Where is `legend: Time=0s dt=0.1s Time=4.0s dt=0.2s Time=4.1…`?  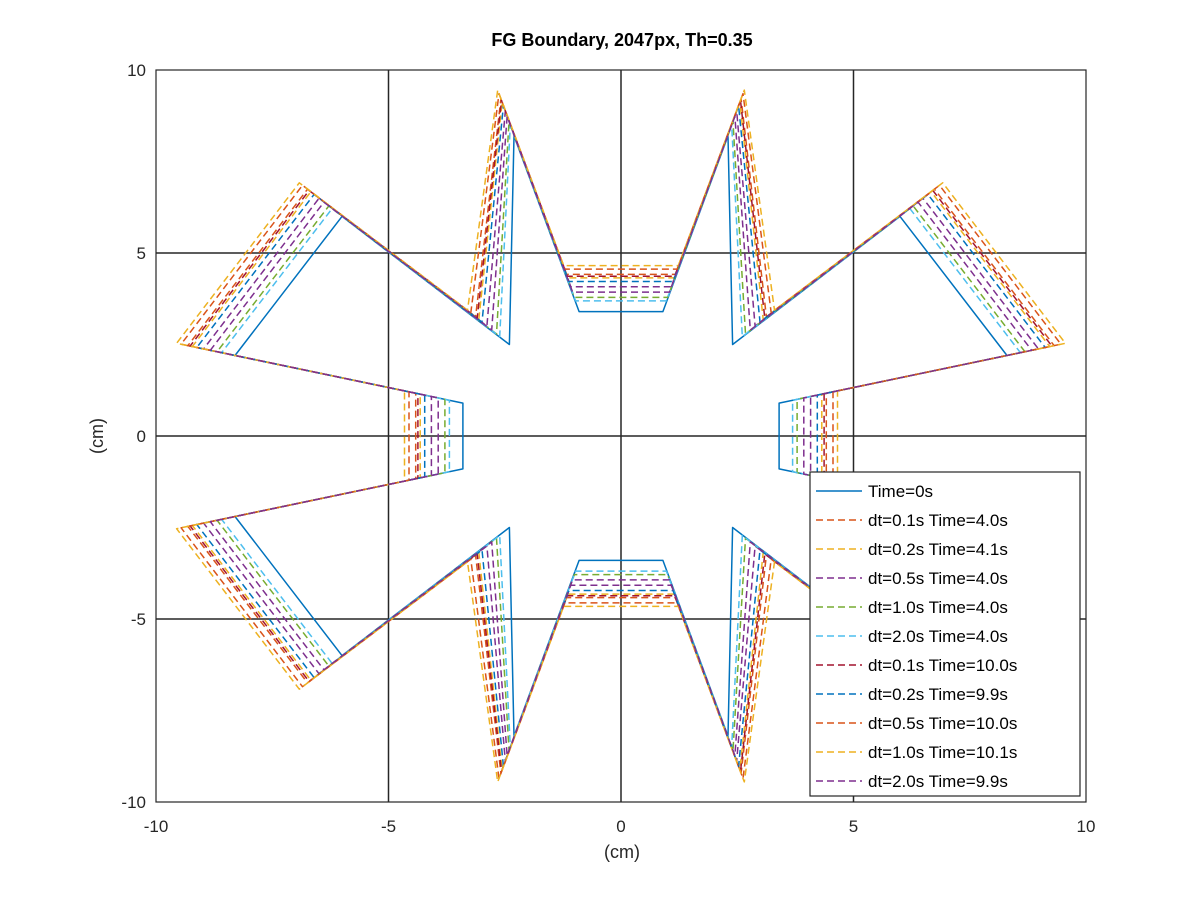 legend: Time=0s dt=0.1s Time=4.0s dt=0.2s Time=4.1… is located at coordinates (945, 634).